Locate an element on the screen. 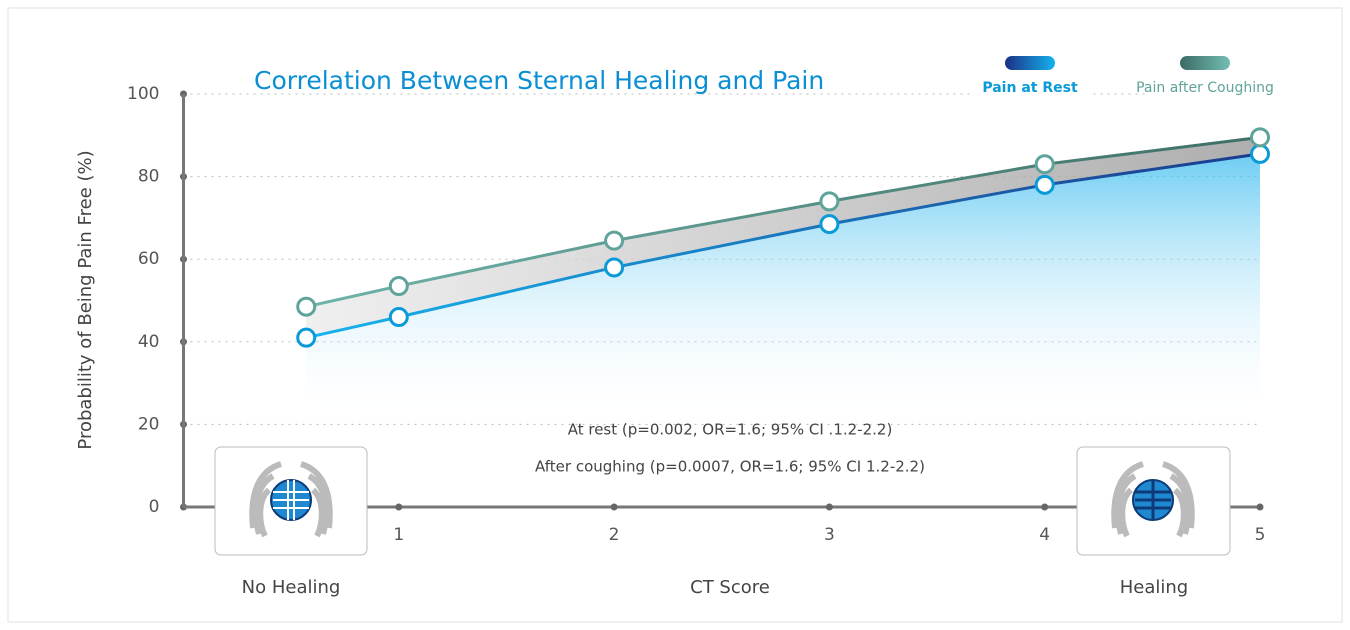 This screenshot has width=1350, height=630. y-tick-label: 80 is located at coordinates (149, 177).